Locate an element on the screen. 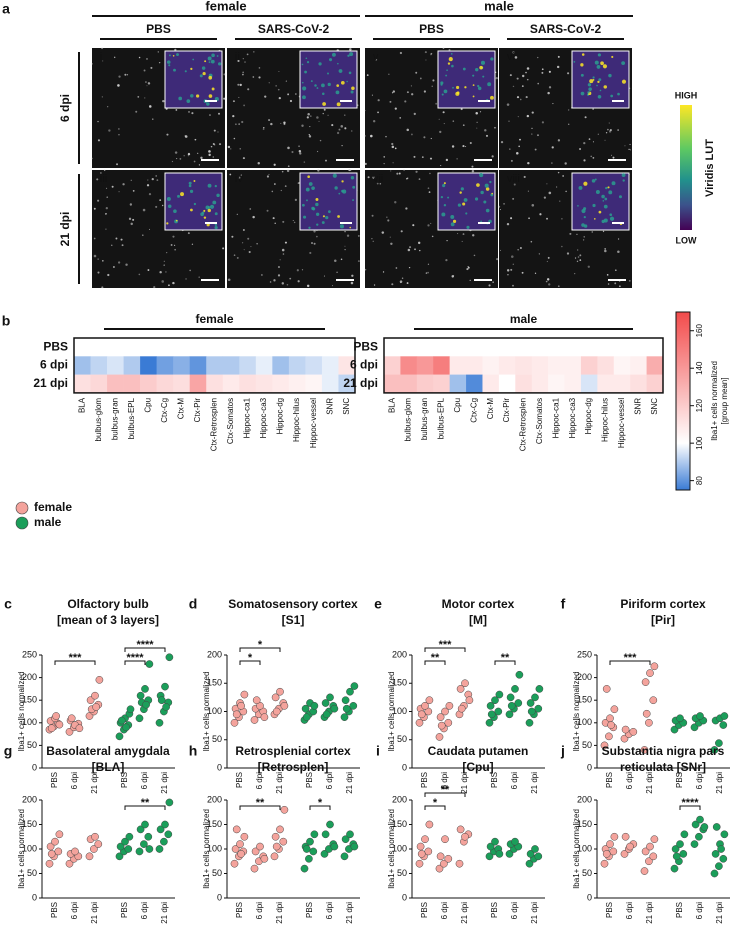 The image size is (740, 948). label: 160 is located at coordinates (699, 331).